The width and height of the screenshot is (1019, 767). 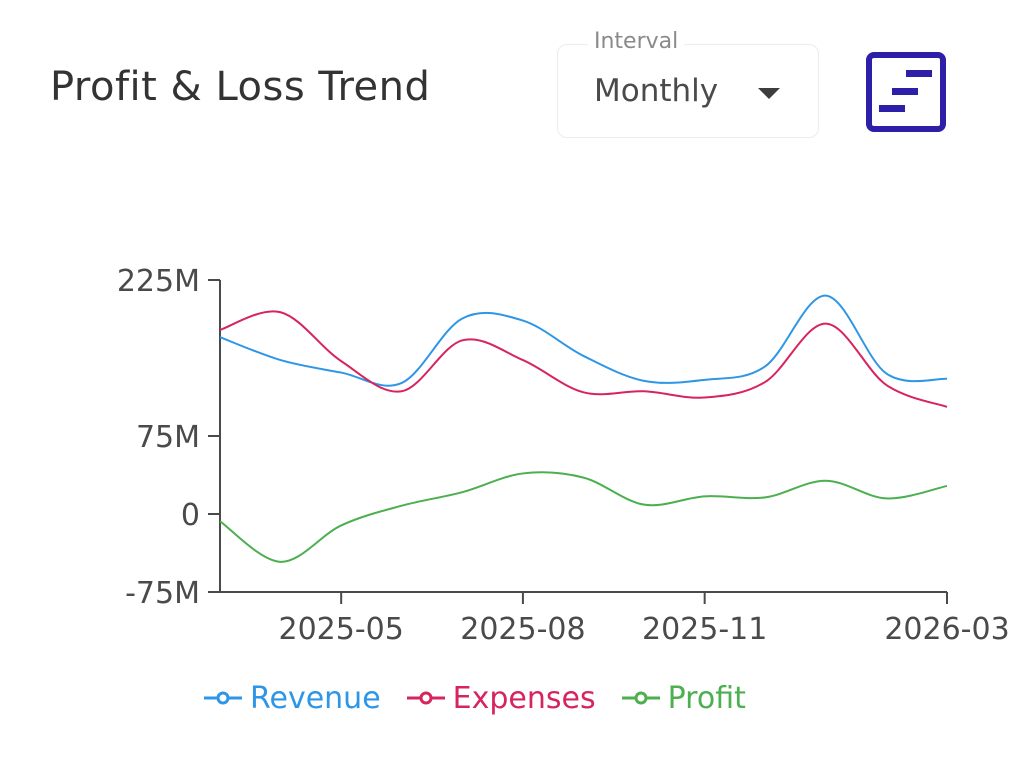 I want to click on series-line-profit, so click(x=583, y=517).